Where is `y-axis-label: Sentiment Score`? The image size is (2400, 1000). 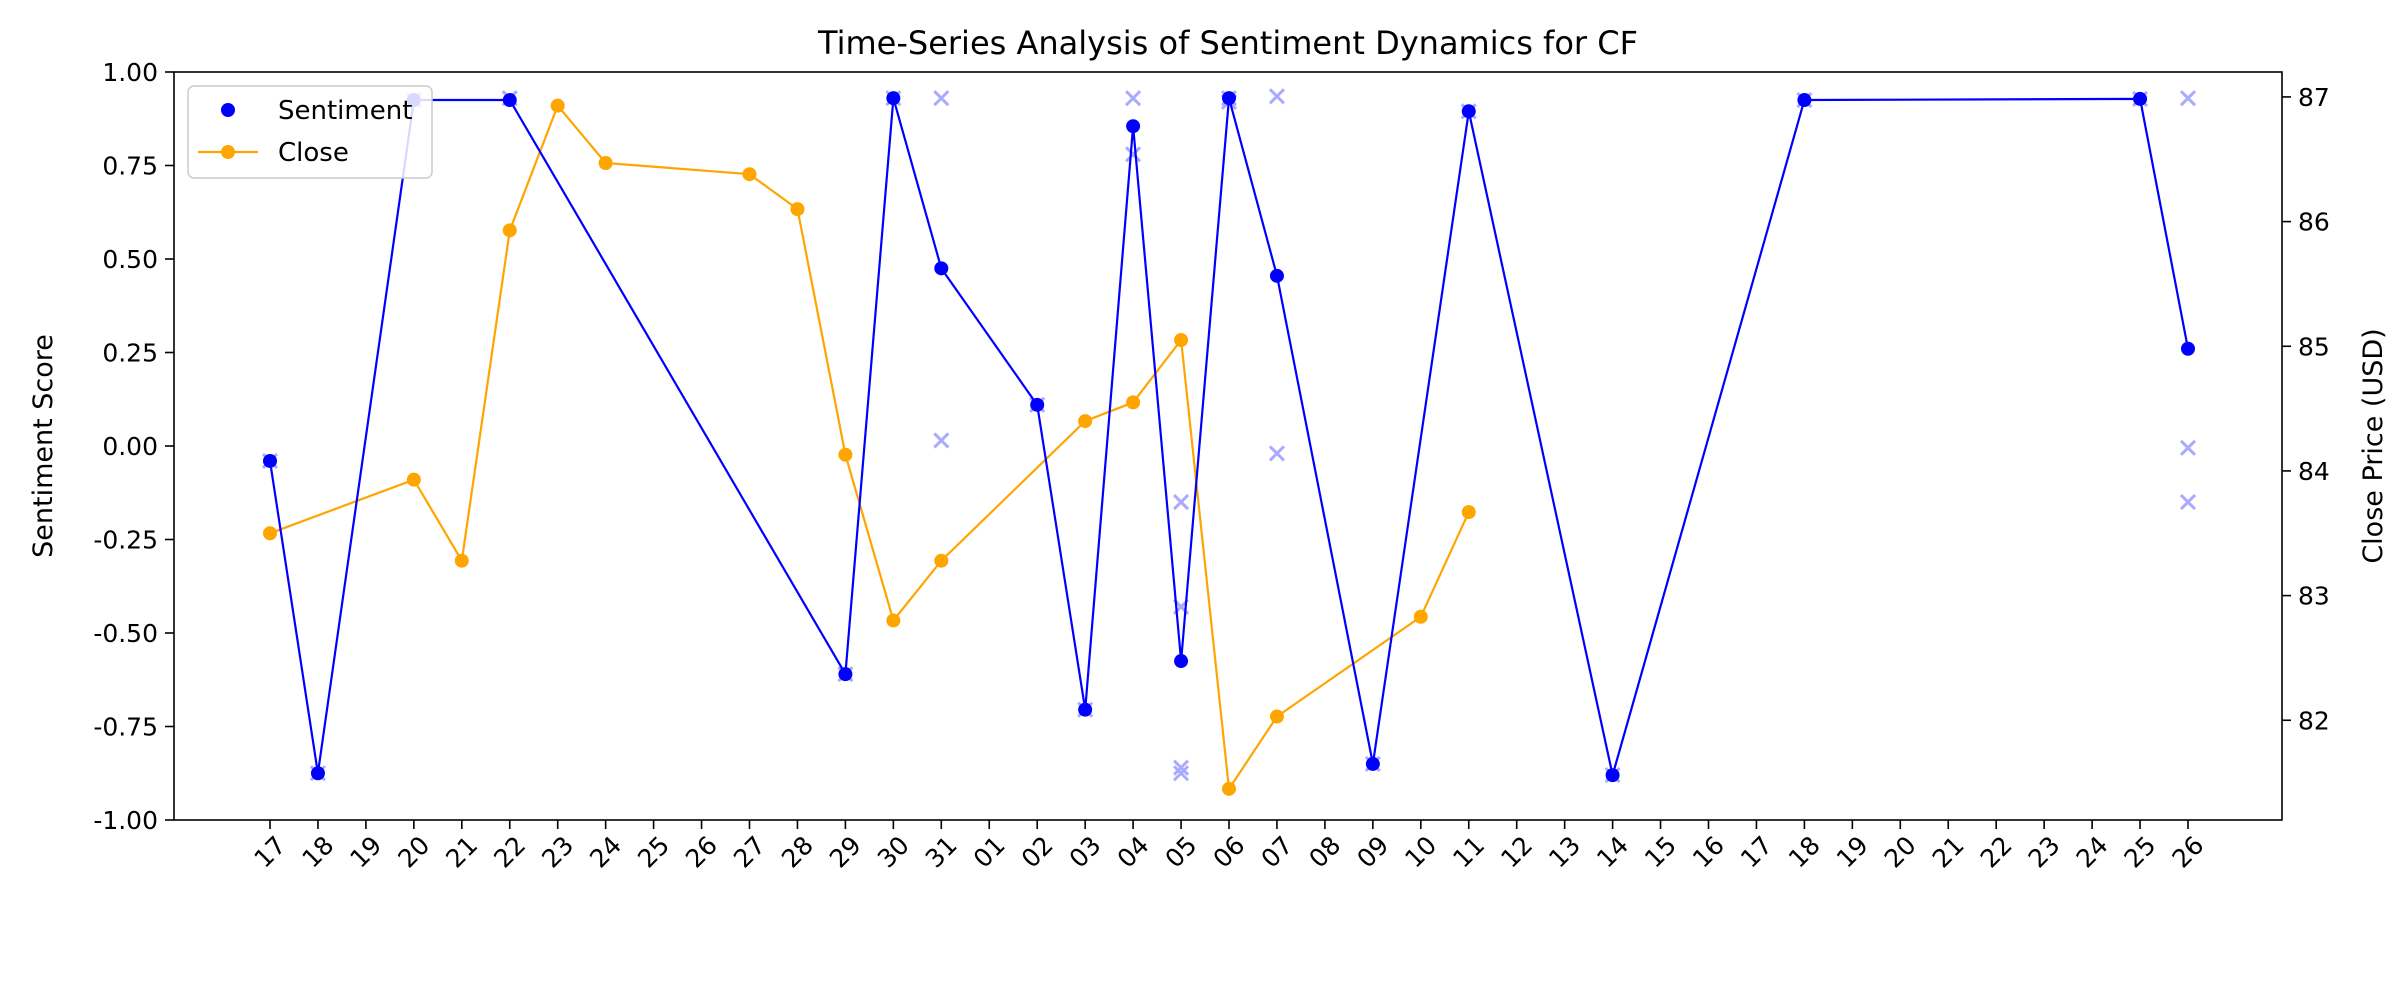
y-axis-label: Sentiment Score is located at coordinates (43, 446).